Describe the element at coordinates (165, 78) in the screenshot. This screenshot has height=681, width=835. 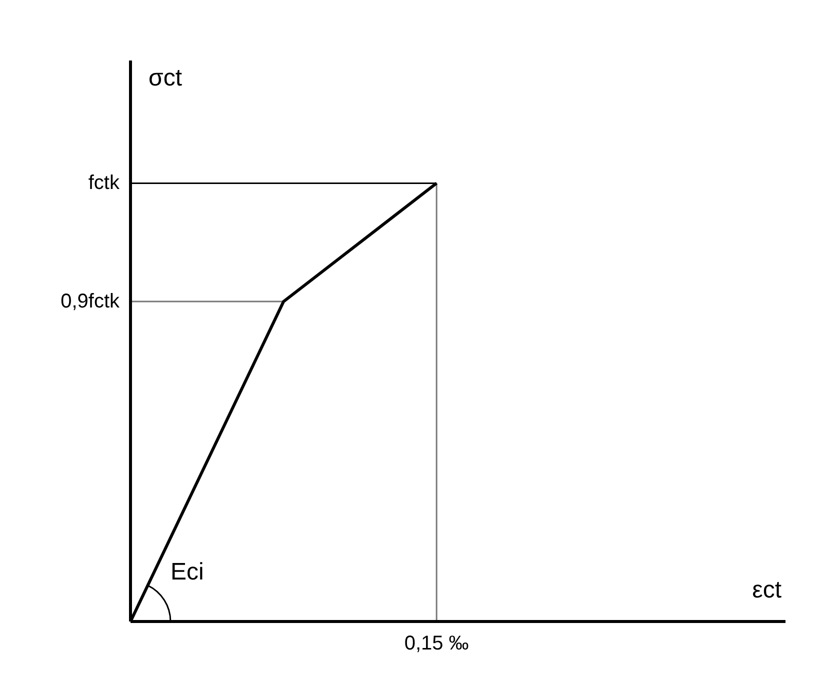
I see `text: σct` at that location.